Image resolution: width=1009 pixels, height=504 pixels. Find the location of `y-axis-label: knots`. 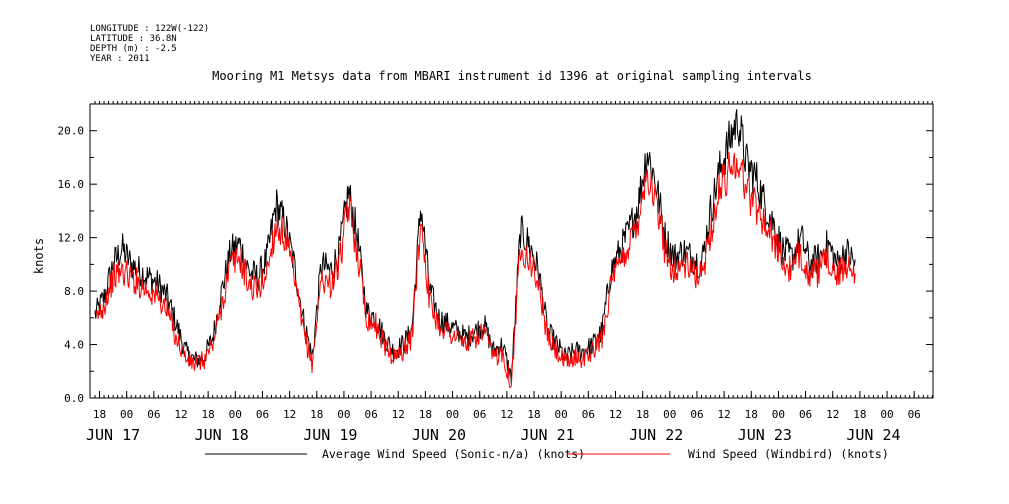

y-axis-label: knots is located at coordinates (39, 256).